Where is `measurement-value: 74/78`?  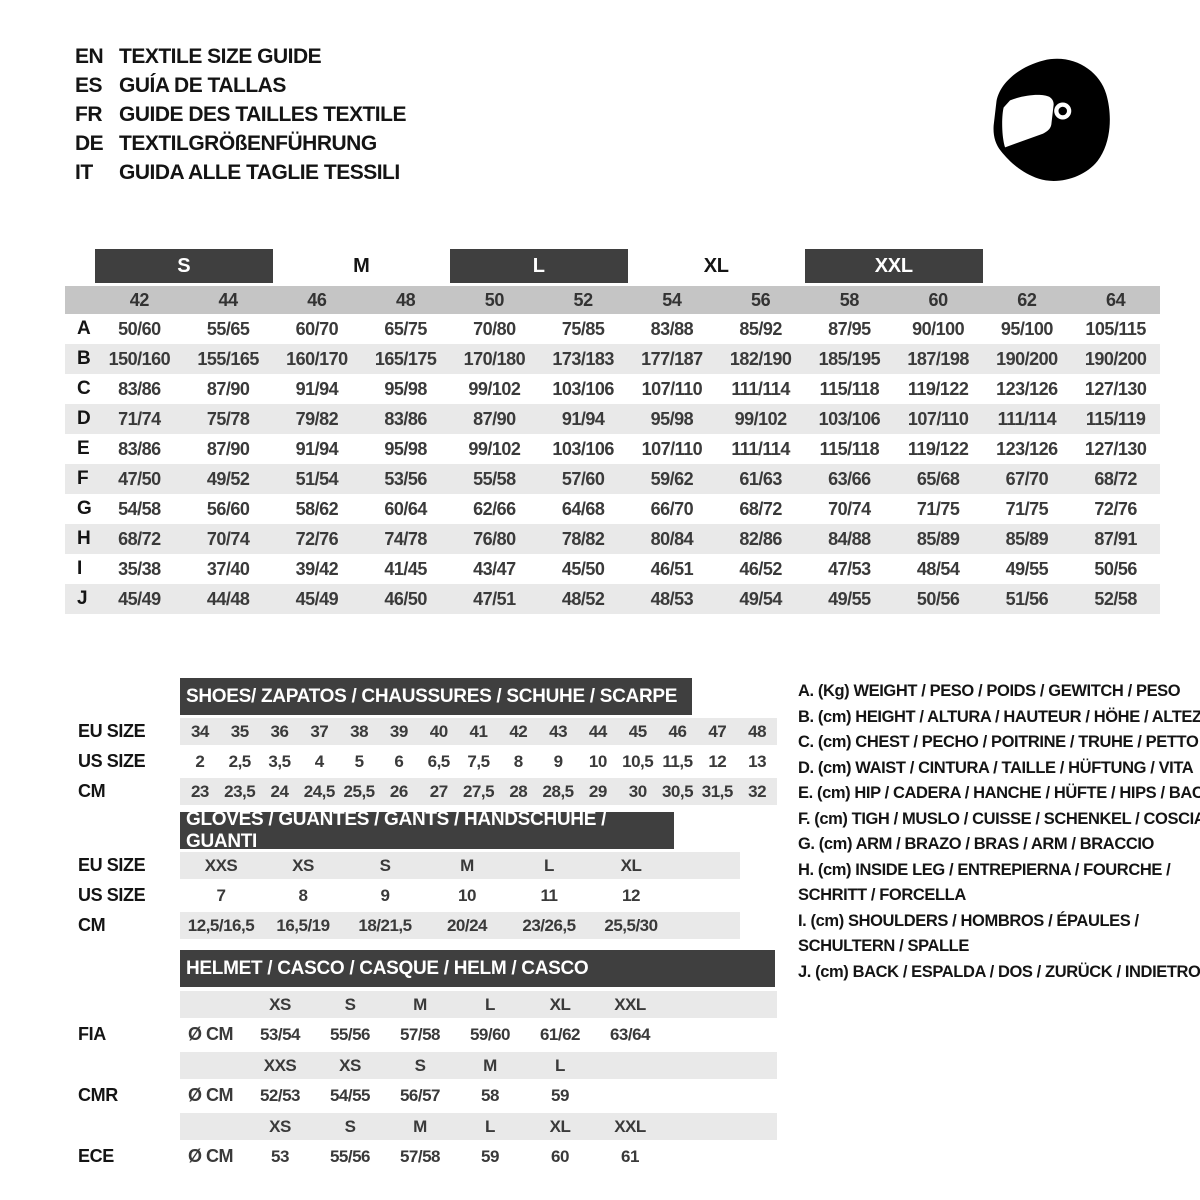
measurement-value: 74/78 is located at coordinates (405, 538).